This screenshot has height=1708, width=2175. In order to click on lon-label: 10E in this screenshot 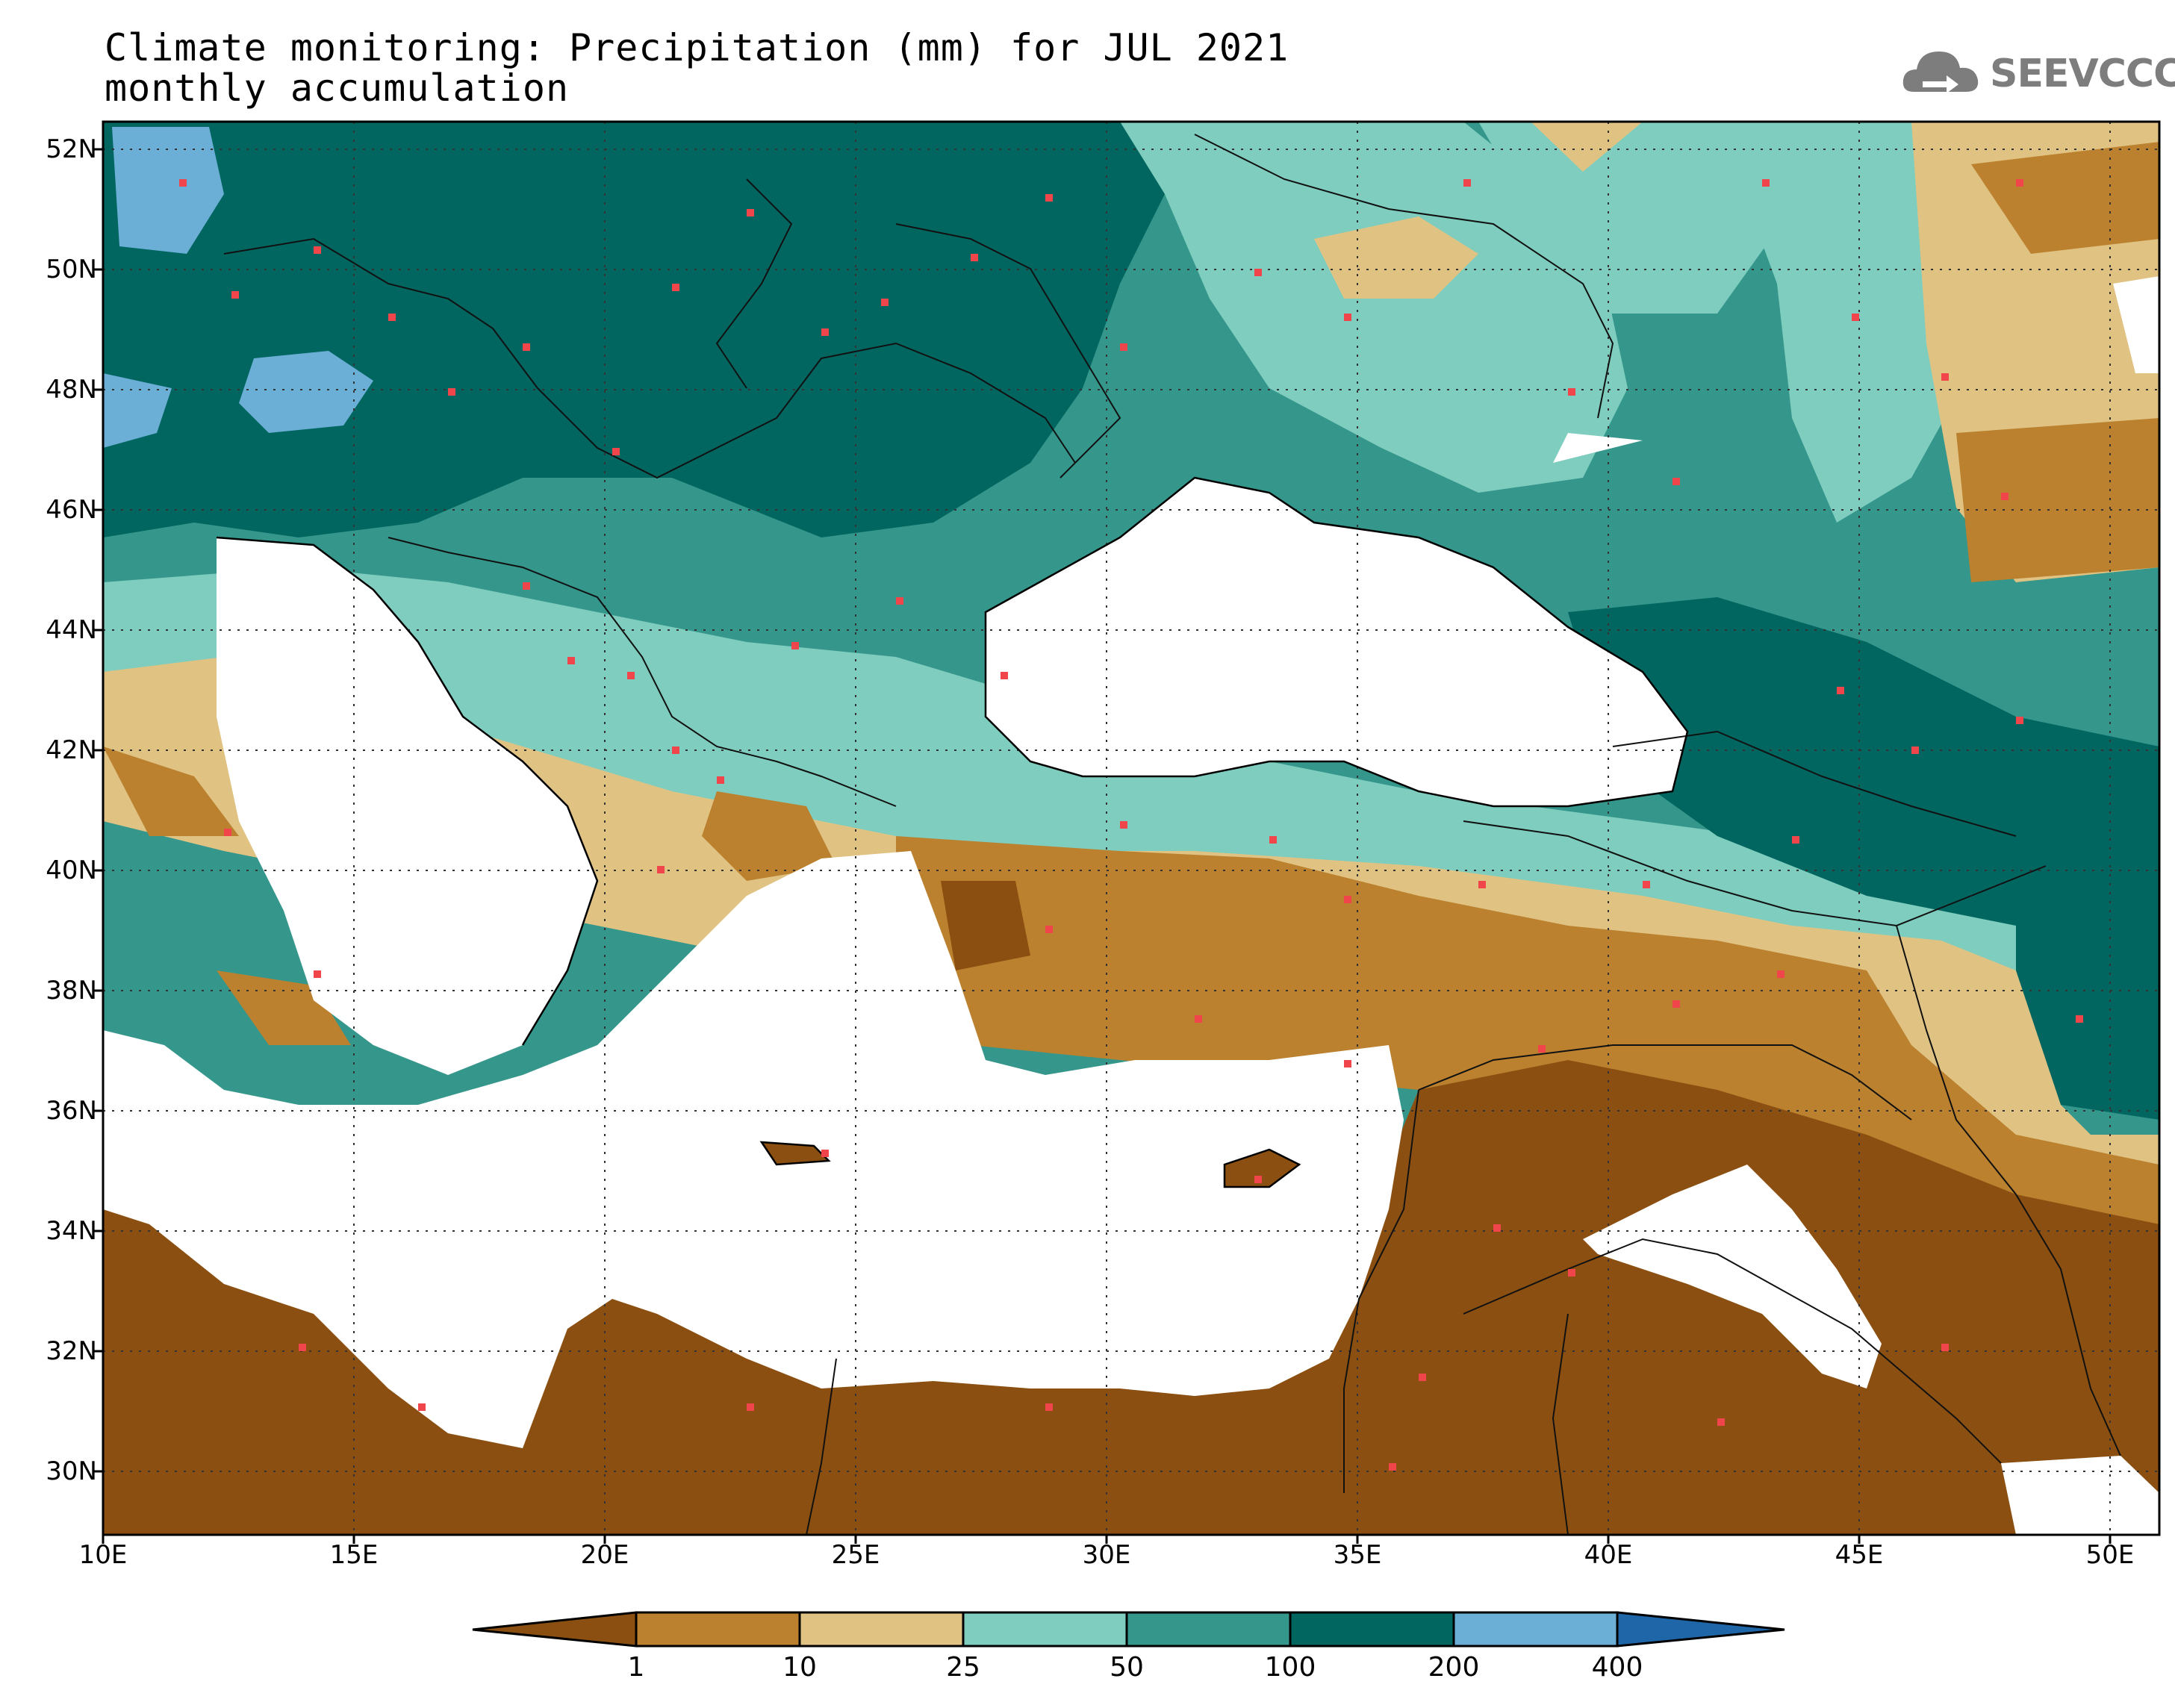, I will do `click(103, 1555)`.